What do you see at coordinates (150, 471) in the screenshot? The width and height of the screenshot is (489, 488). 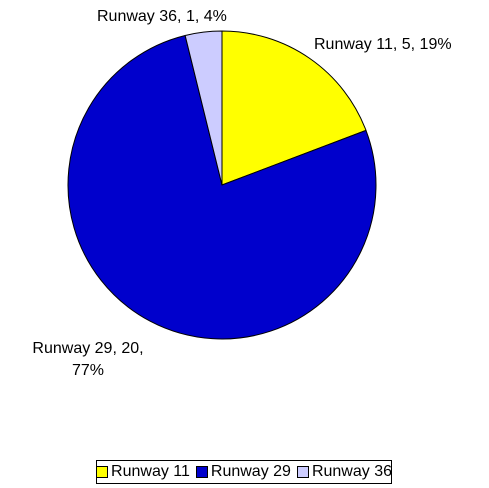 I see `legend-label-runway-11: Runway 11` at bounding box center [150, 471].